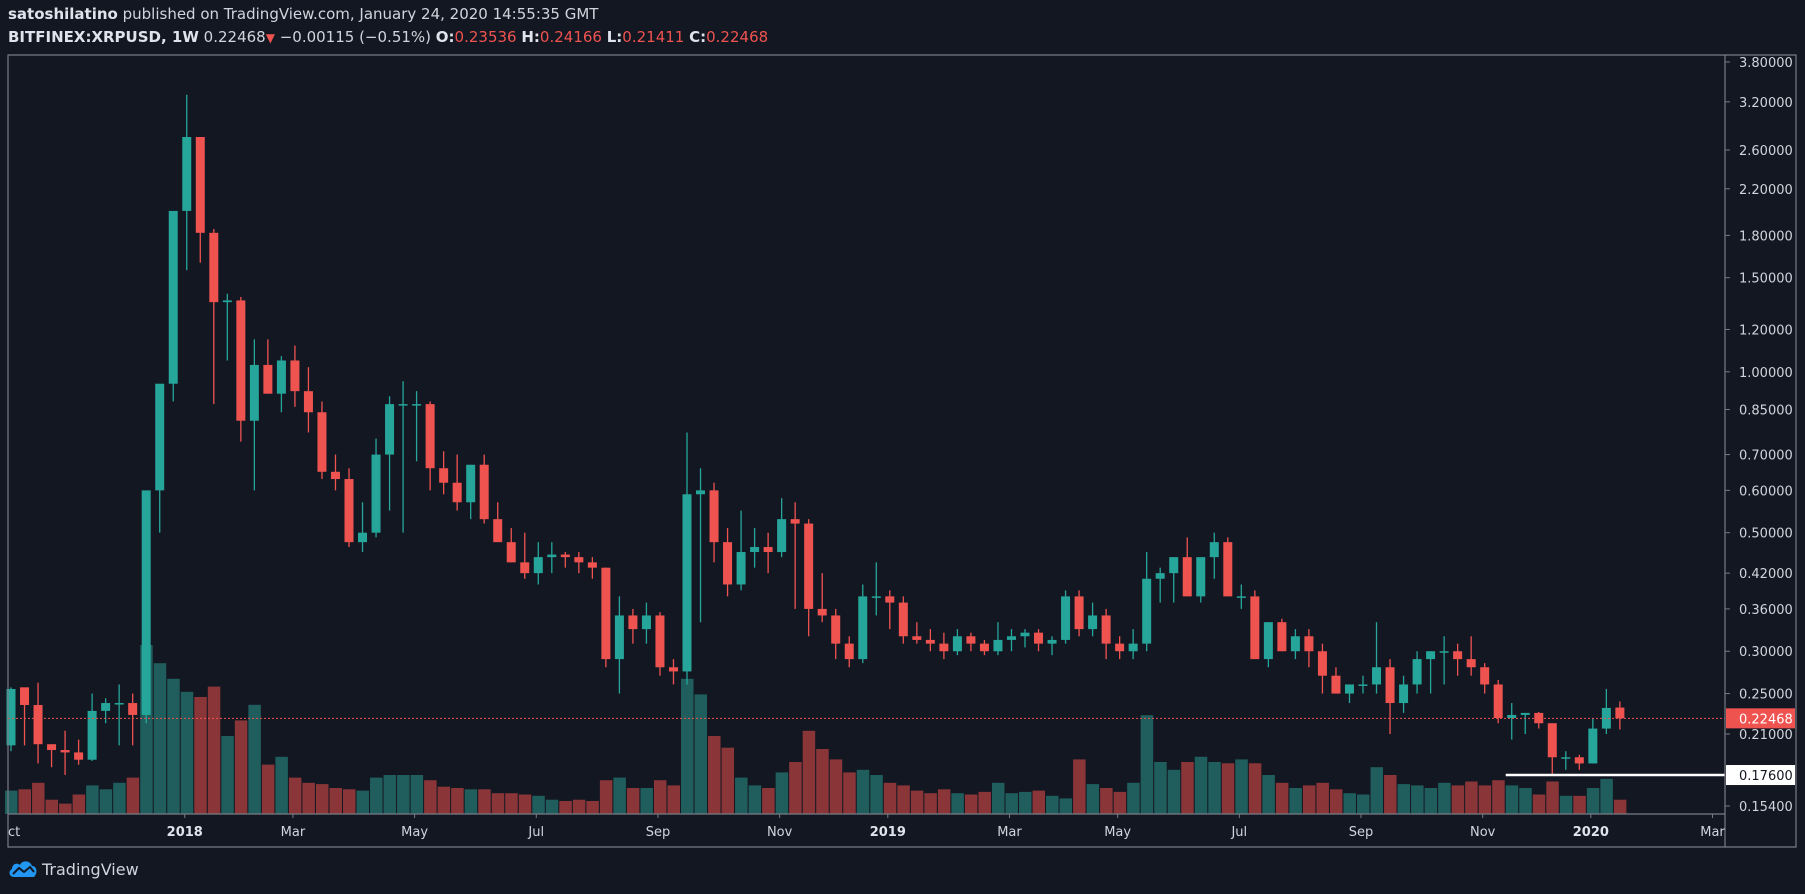 The width and height of the screenshot is (1805, 894). Describe the element at coordinates (1766, 719) in the screenshot. I see `last-price-label: 0.22468` at that location.